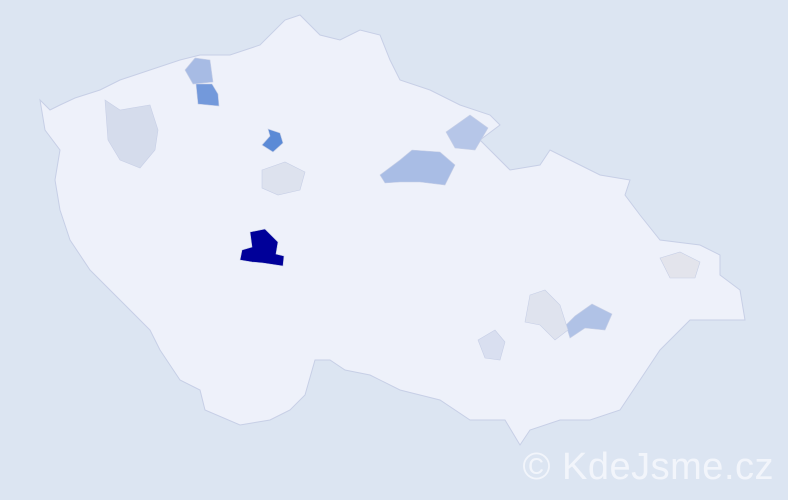  What do you see at coordinates (262, 247) in the screenshot?
I see `district-highest` at bounding box center [262, 247].